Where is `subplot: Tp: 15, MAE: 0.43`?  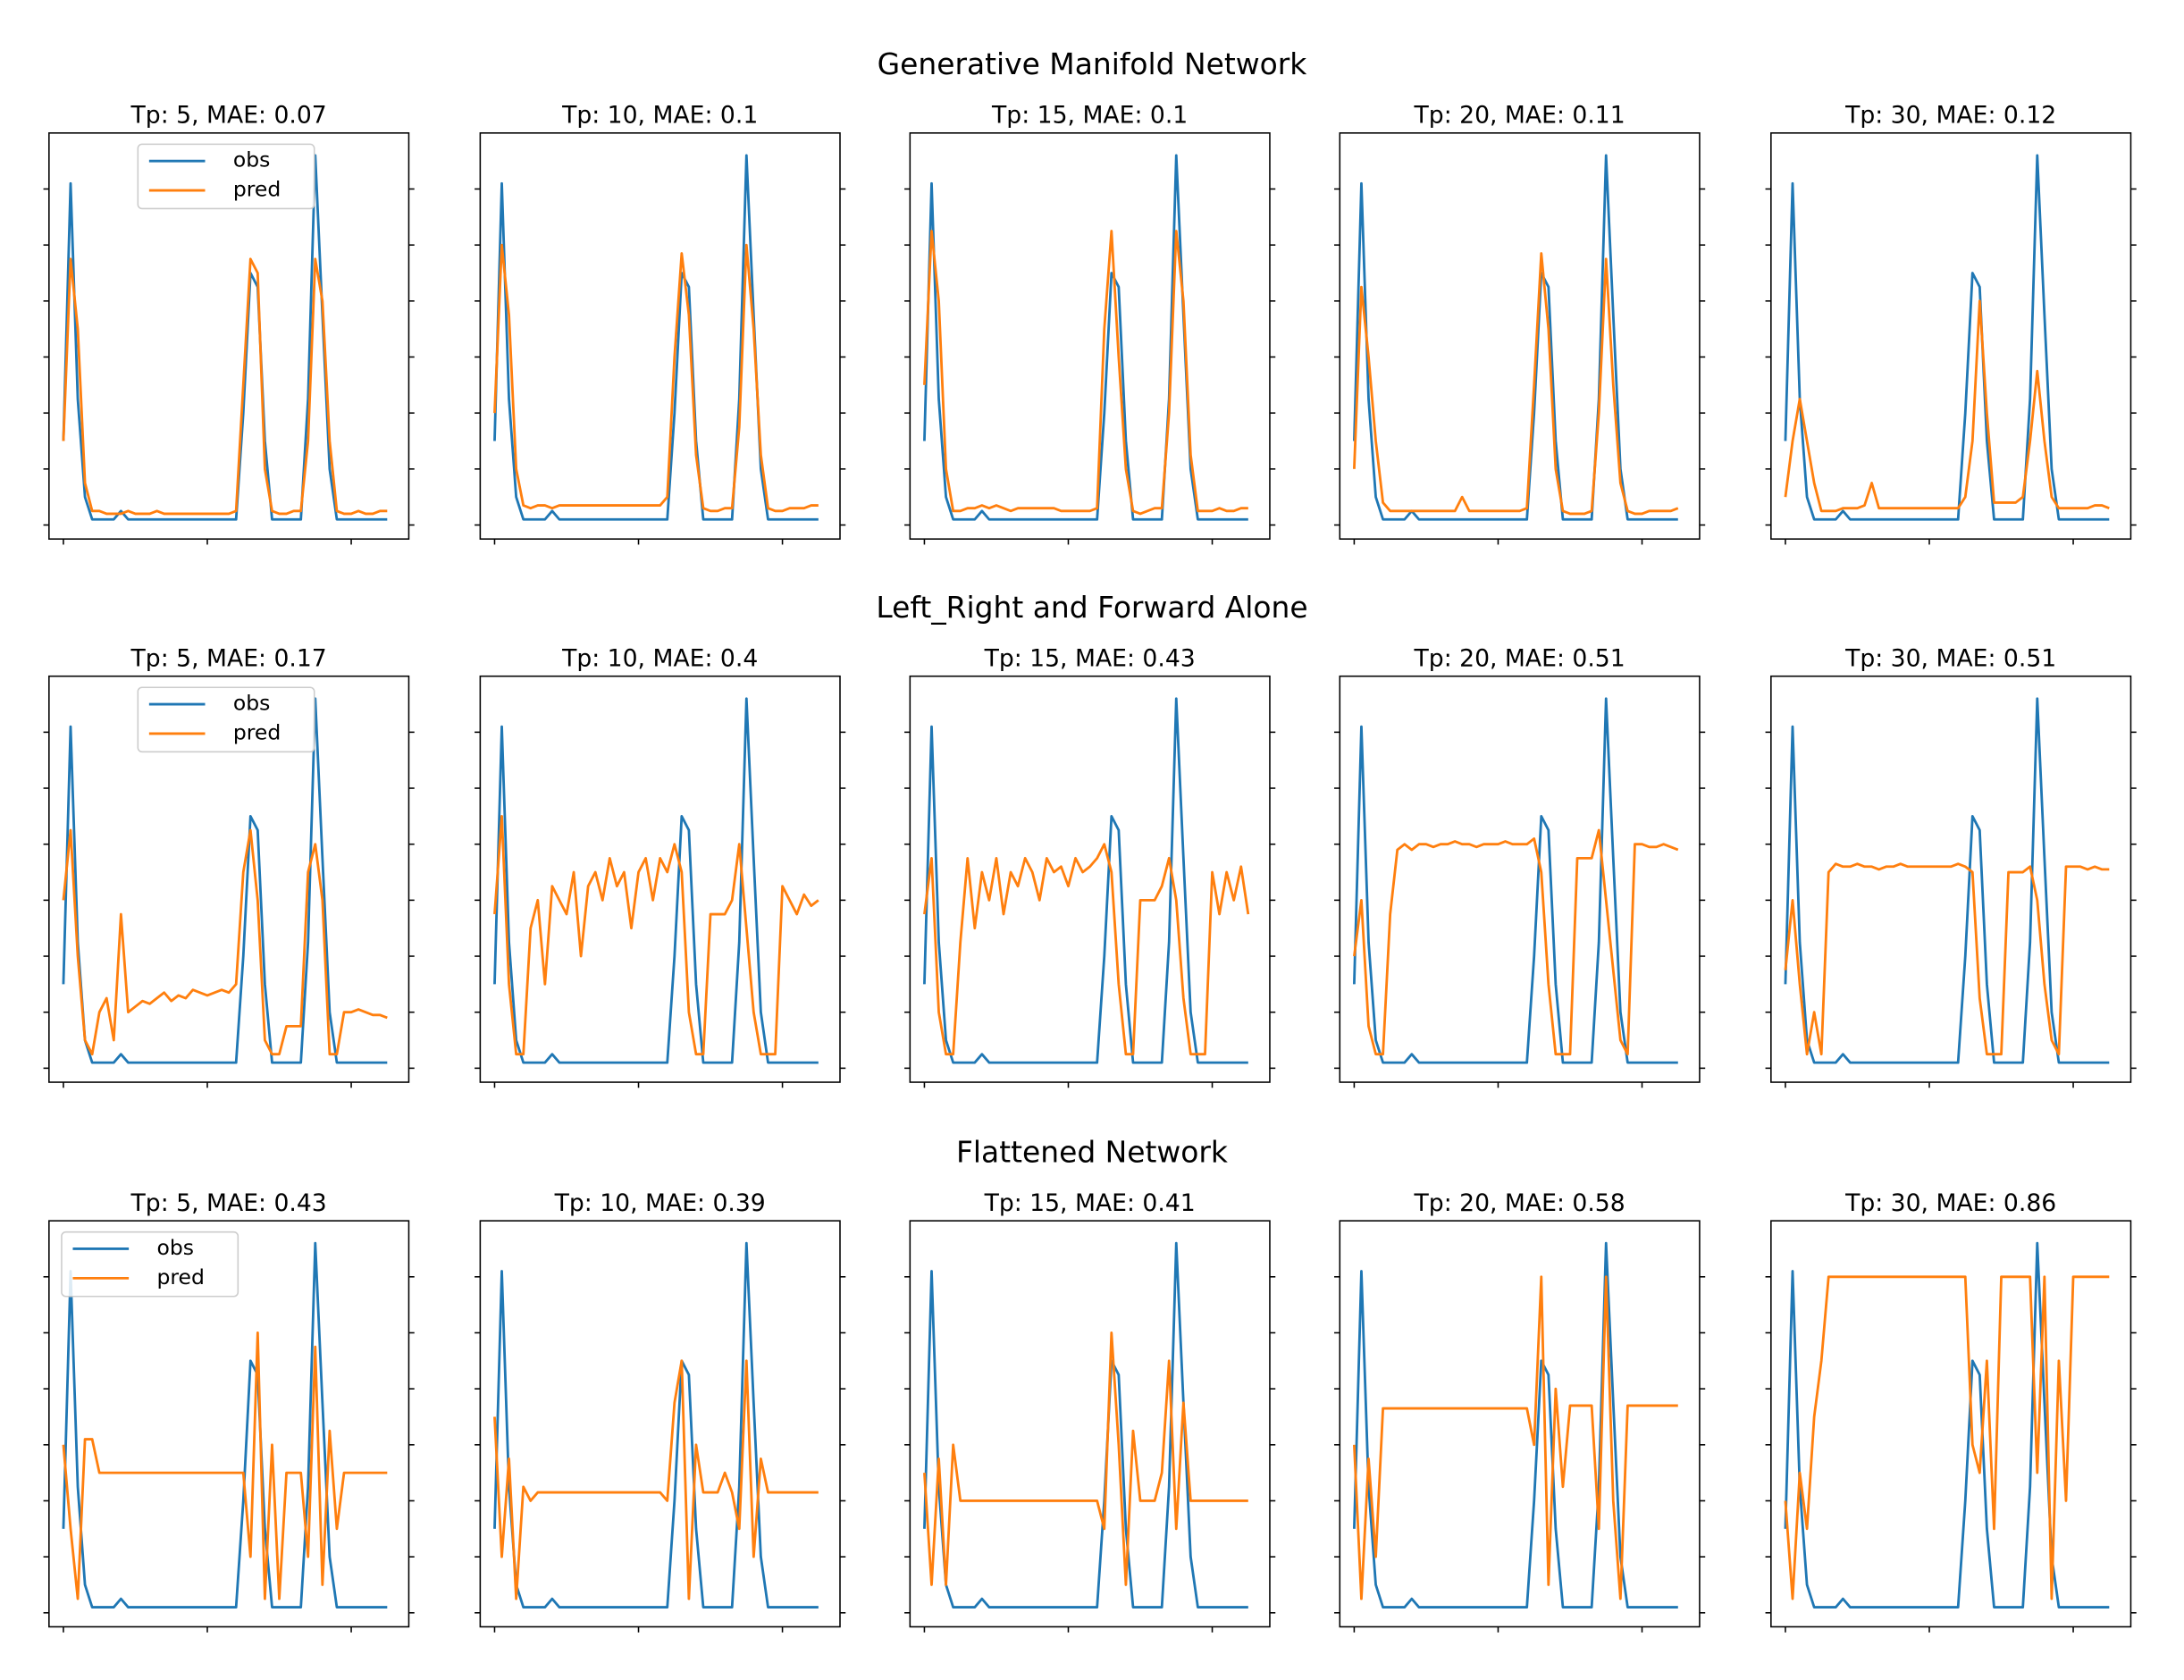 subplot: Tp: 15, MAE: 0.43 is located at coordinates (1090, 866).